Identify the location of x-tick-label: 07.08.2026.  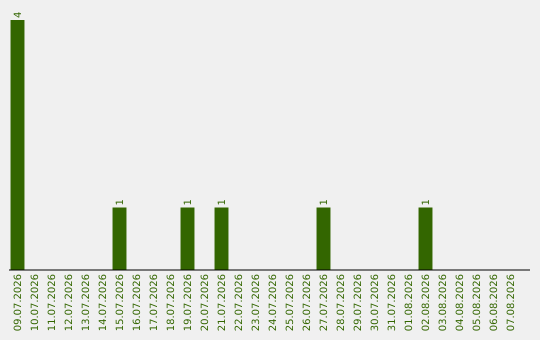
(511, 303).